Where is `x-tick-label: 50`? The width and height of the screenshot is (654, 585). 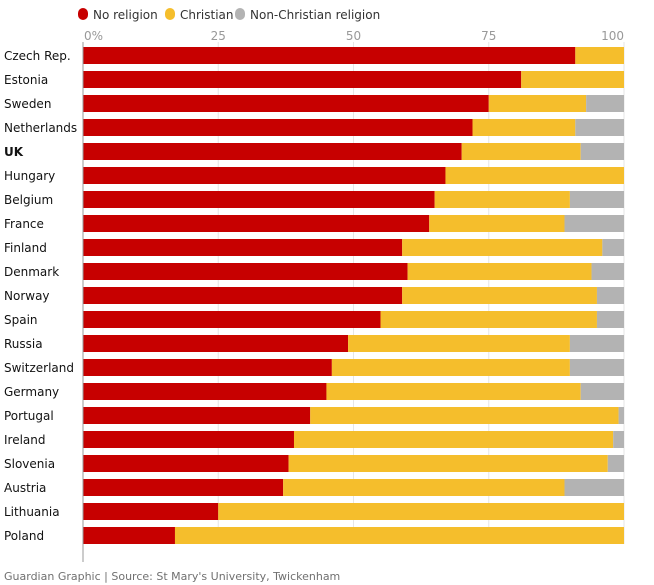 x-tick-label: 50 is located at coordinates (353, 36).